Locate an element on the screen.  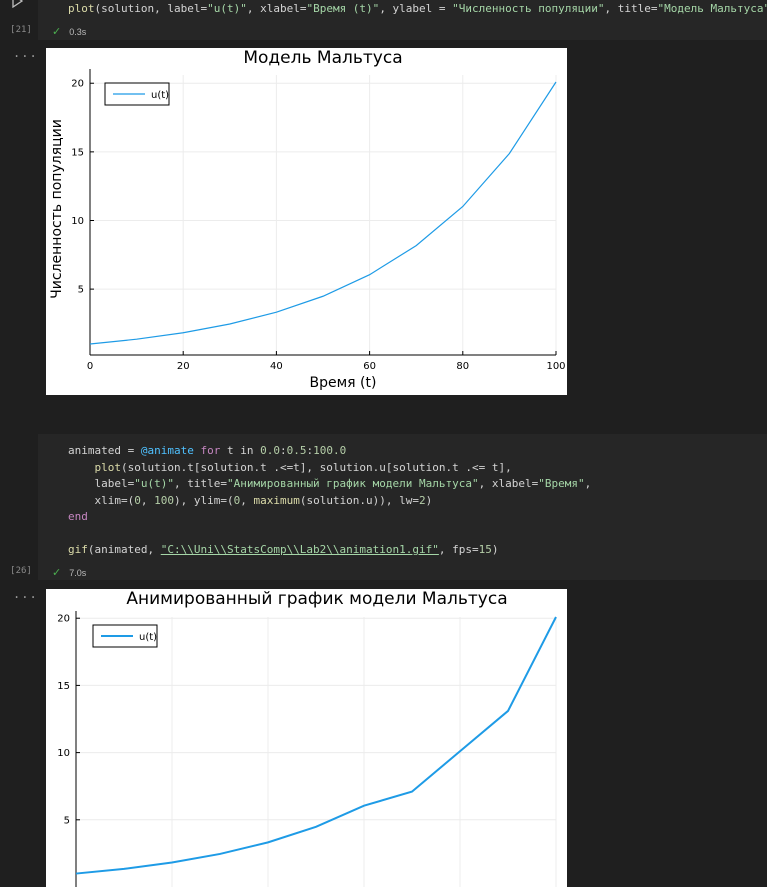
cell-2-status: ✓ 7.0s is located at coordinates (69, 572).